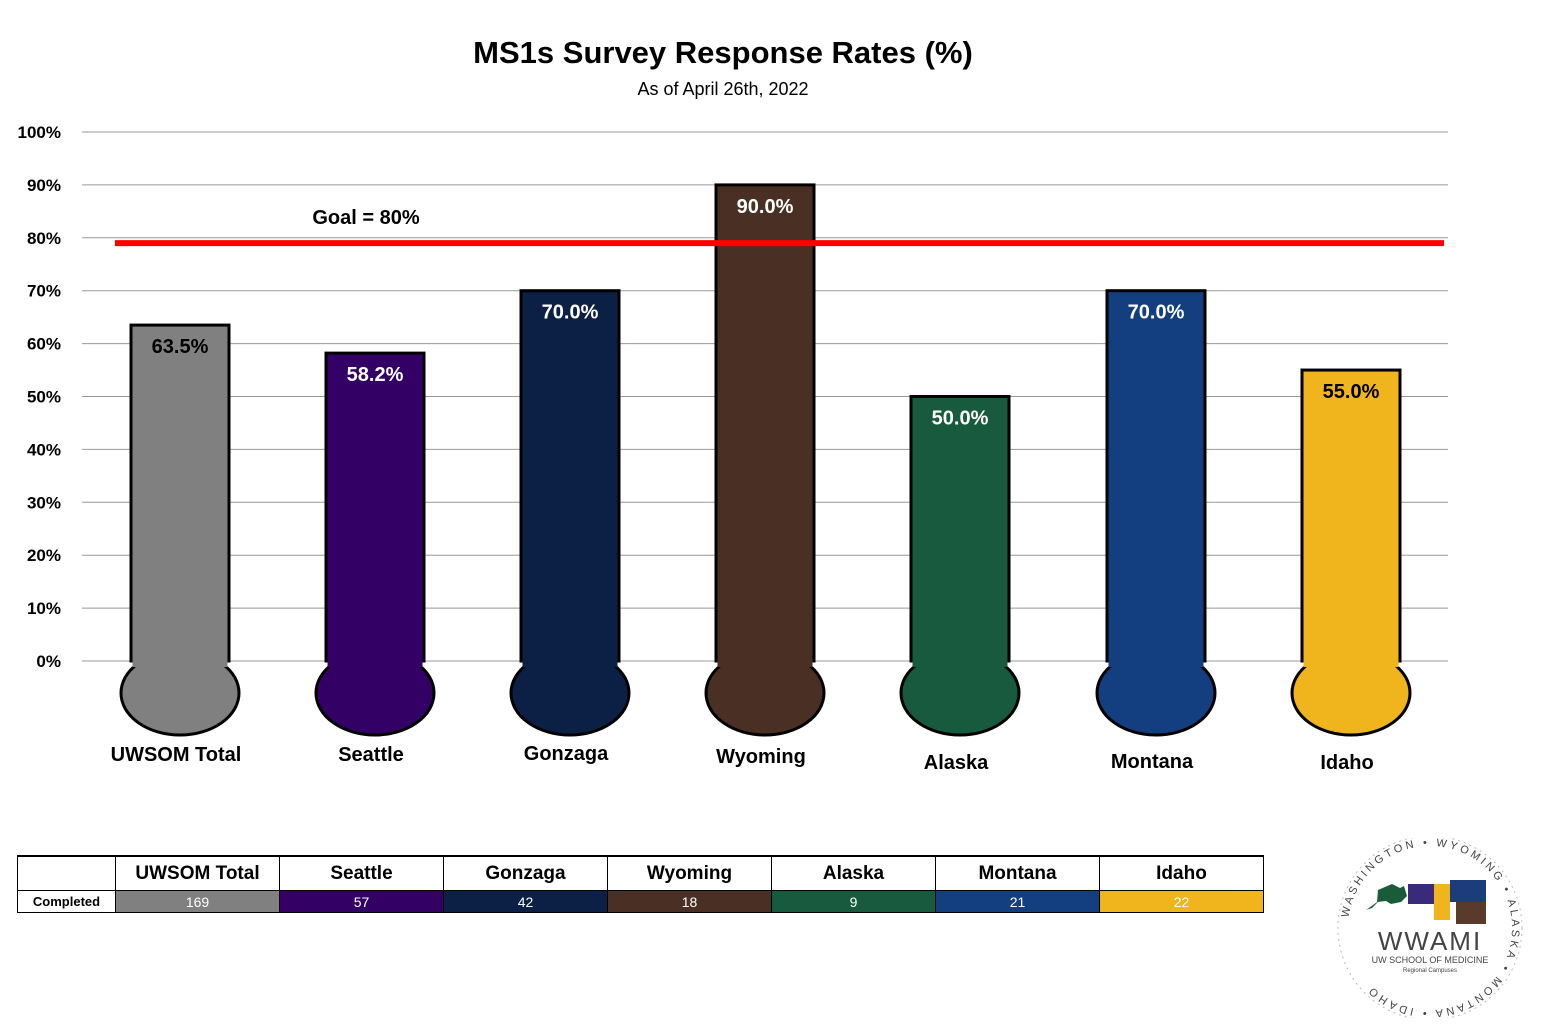  Describe the element at coordinates (44, 344) in the screenshot. I see `y-tick-label: 60%` at that location.